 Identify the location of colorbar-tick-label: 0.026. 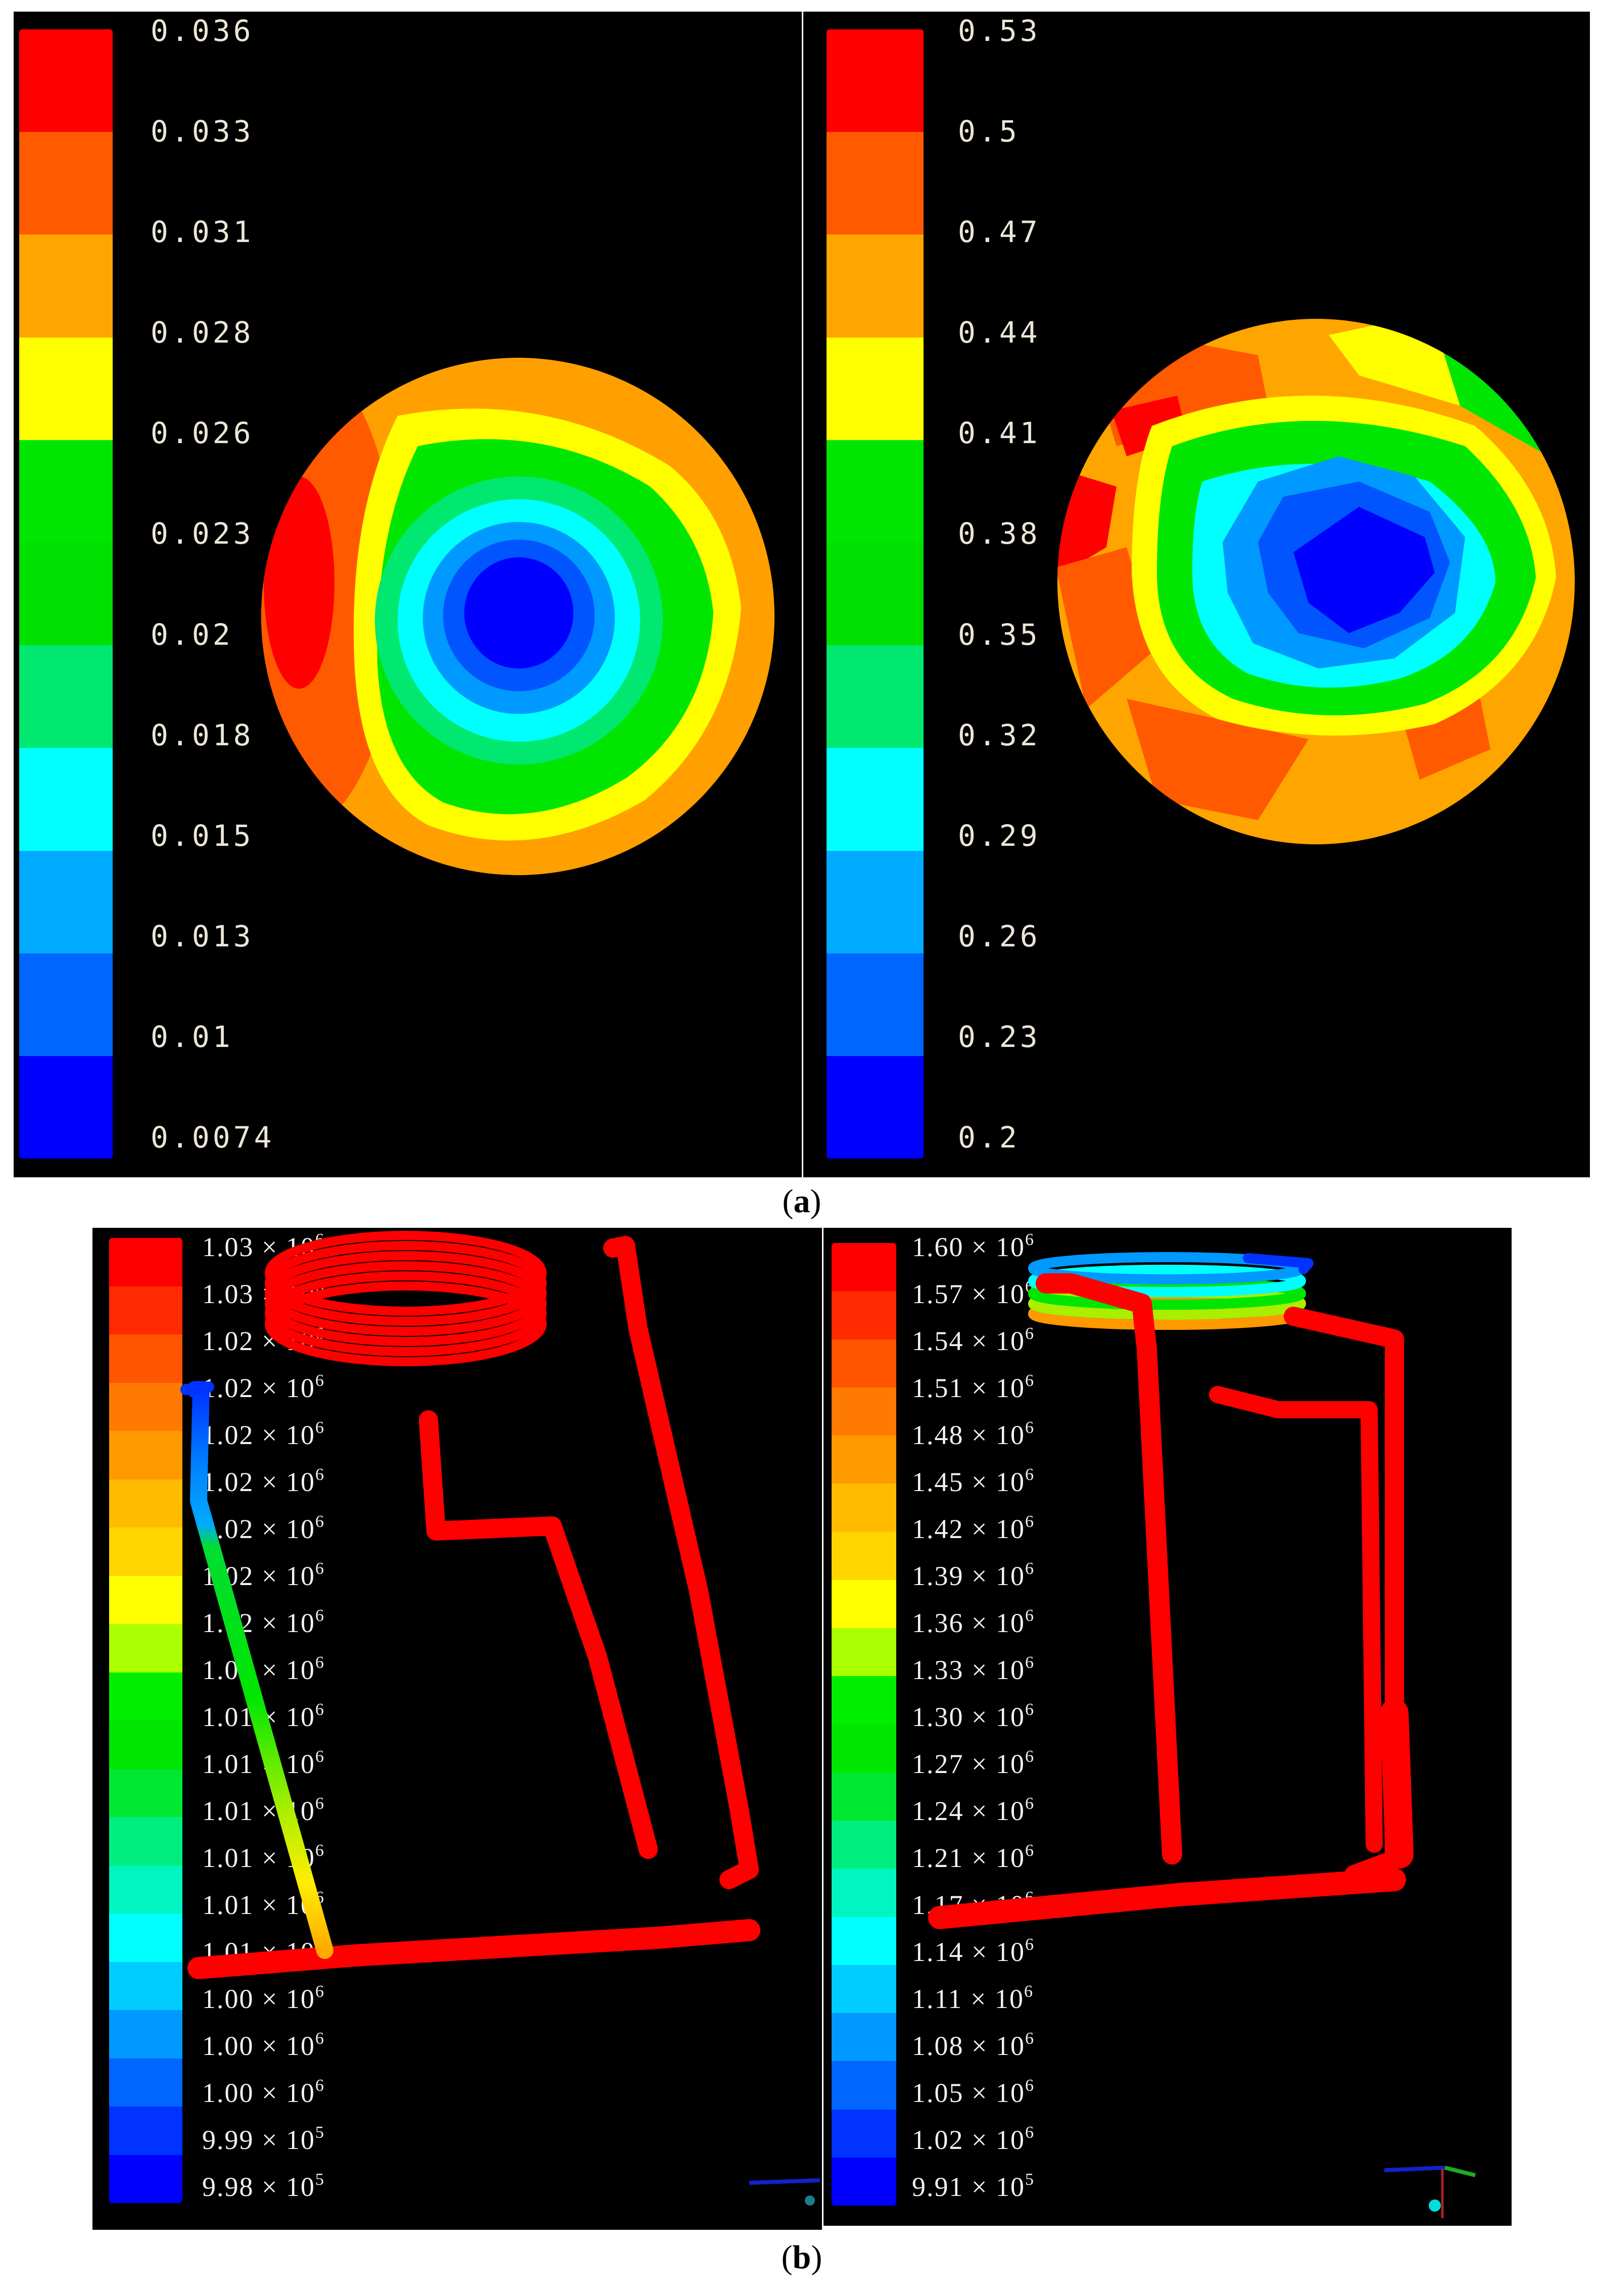
(202, 434).